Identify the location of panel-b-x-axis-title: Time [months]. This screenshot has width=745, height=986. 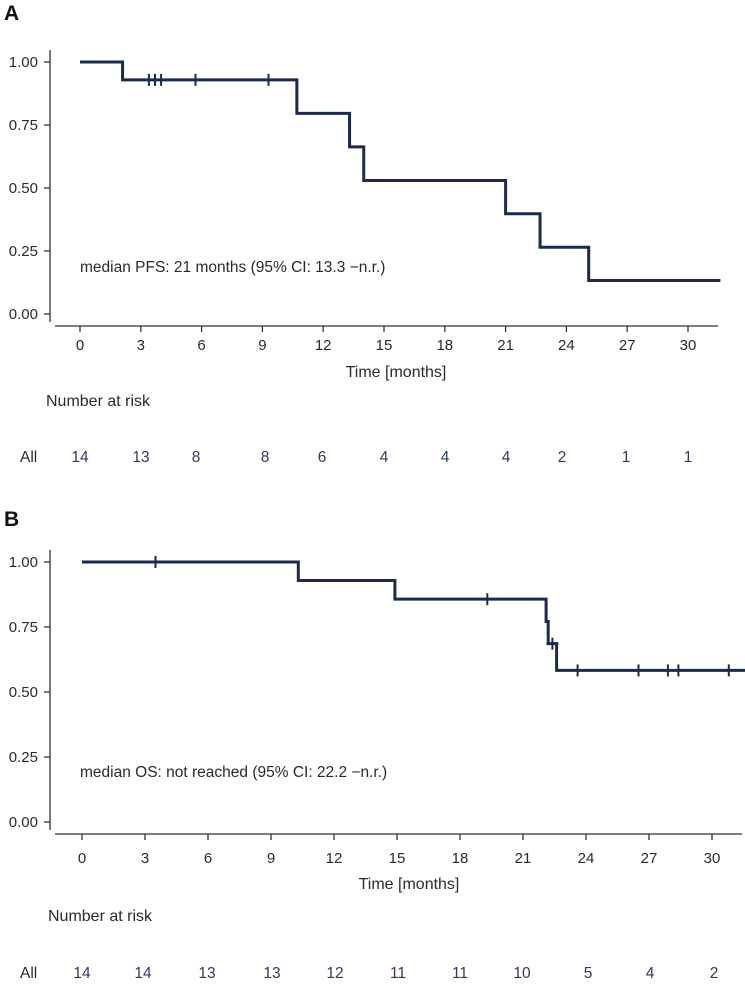
(409, 884).